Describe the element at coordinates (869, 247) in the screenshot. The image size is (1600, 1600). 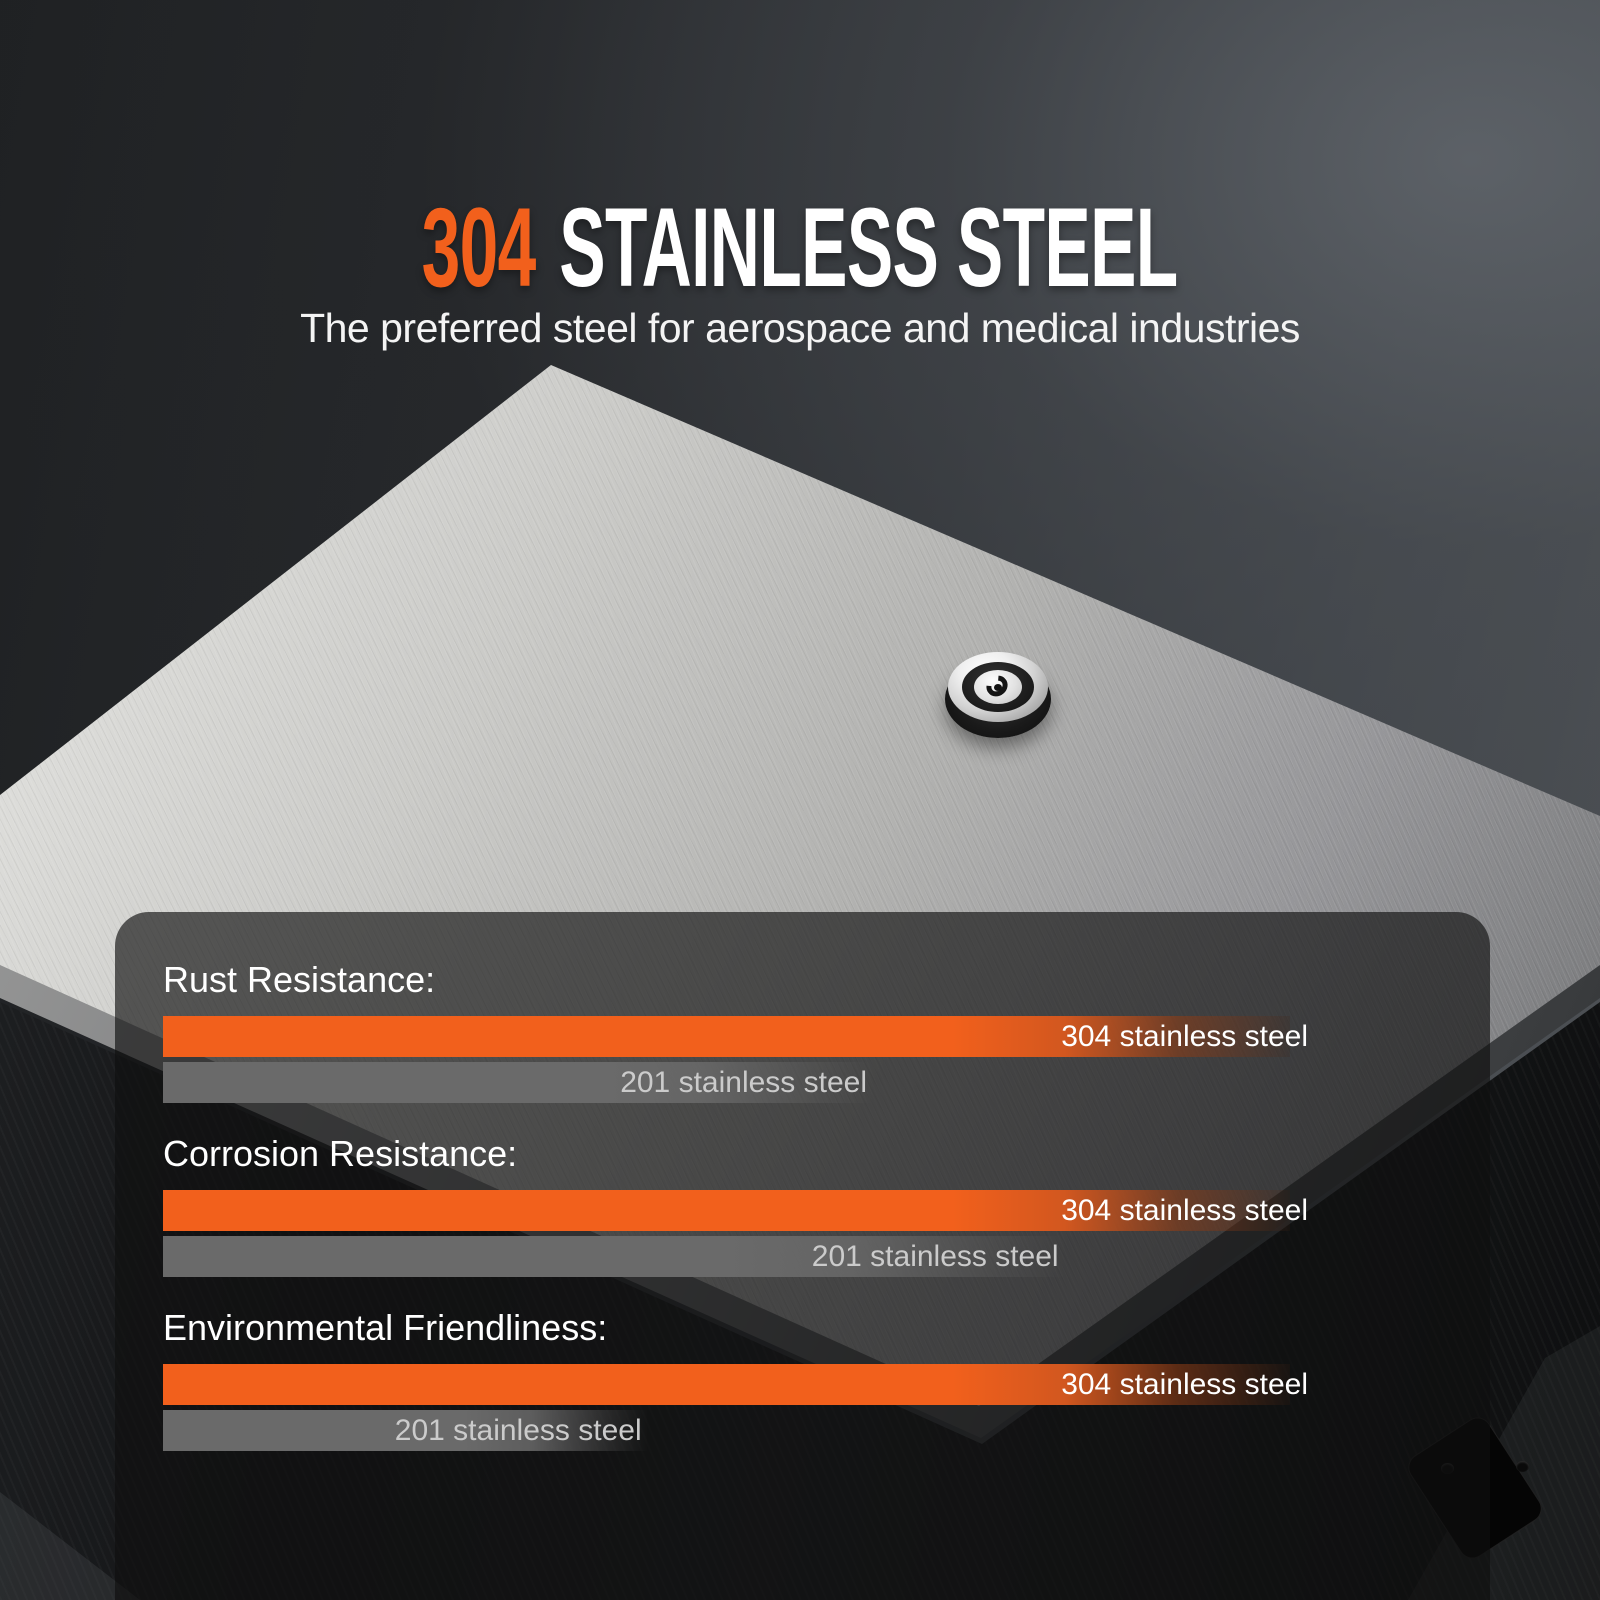
I see `title-main: STAINLESS STEEL` at that location.